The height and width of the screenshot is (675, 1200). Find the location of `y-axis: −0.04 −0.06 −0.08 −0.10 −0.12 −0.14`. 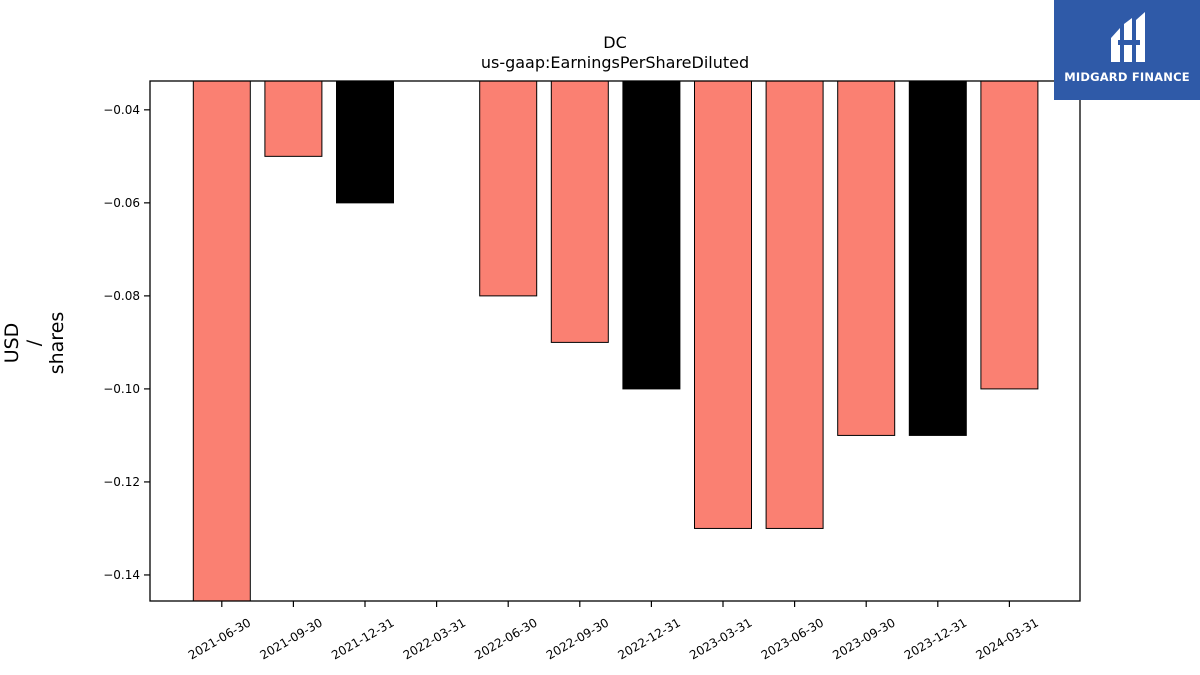

y-axis: −0.04 −0.06 −0.08 −0.10 −0.12 −0.14 is located at coordinates (126, 342).